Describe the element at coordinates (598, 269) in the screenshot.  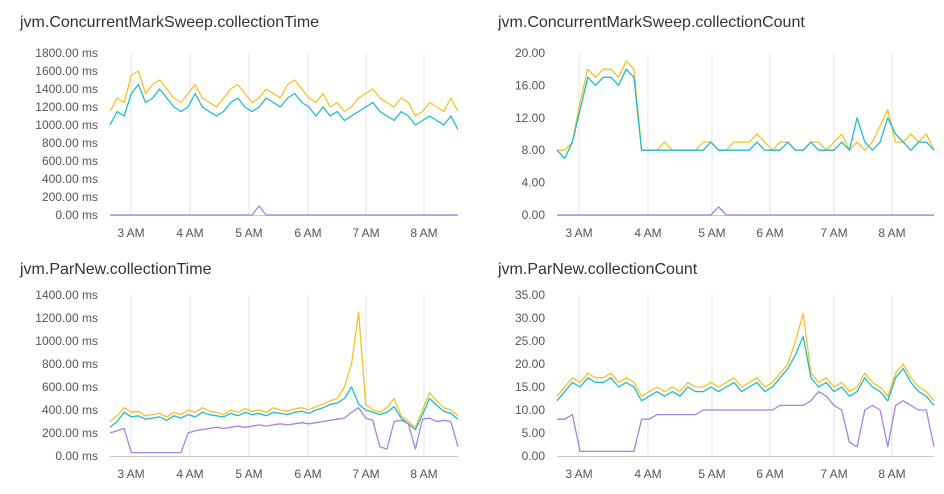
I see `chart-title: jvm.ParNew.collectionCount` at that location.